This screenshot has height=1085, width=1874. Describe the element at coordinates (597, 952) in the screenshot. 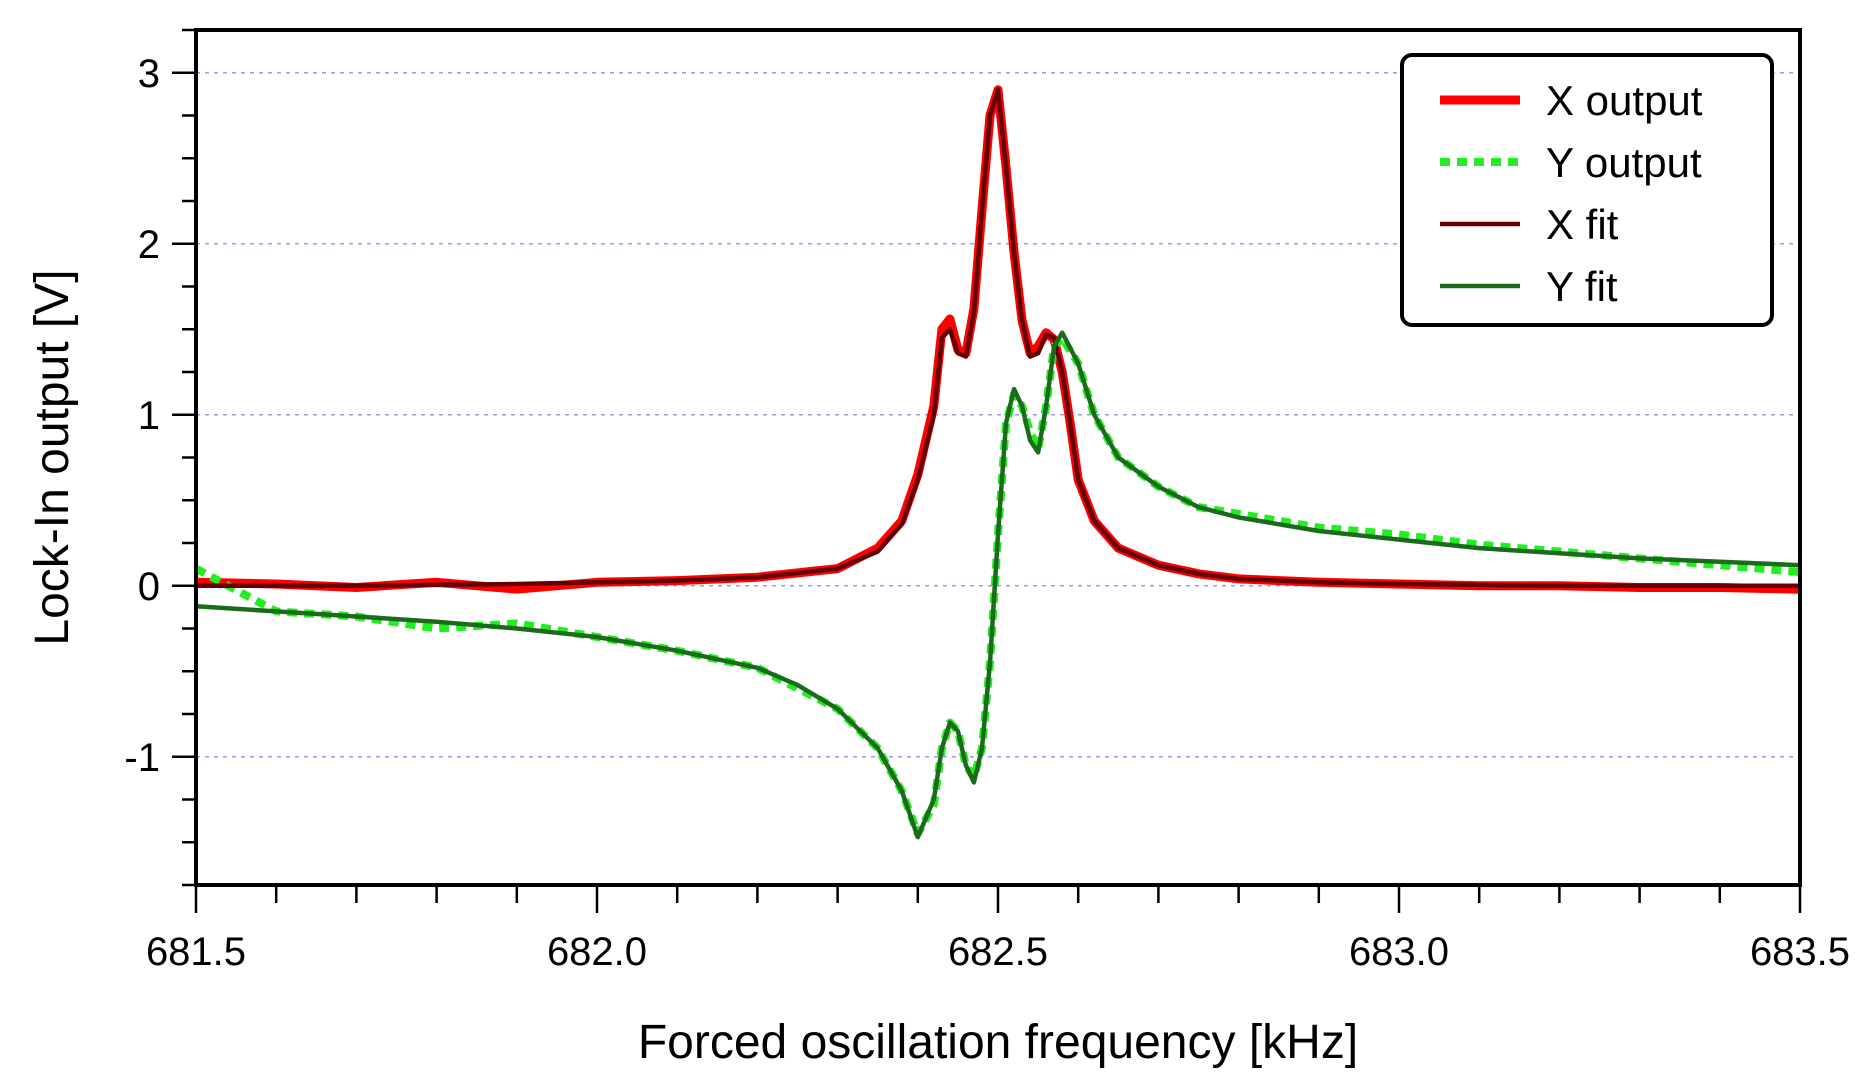

I see `x-tick-label: 682.0` at that location.